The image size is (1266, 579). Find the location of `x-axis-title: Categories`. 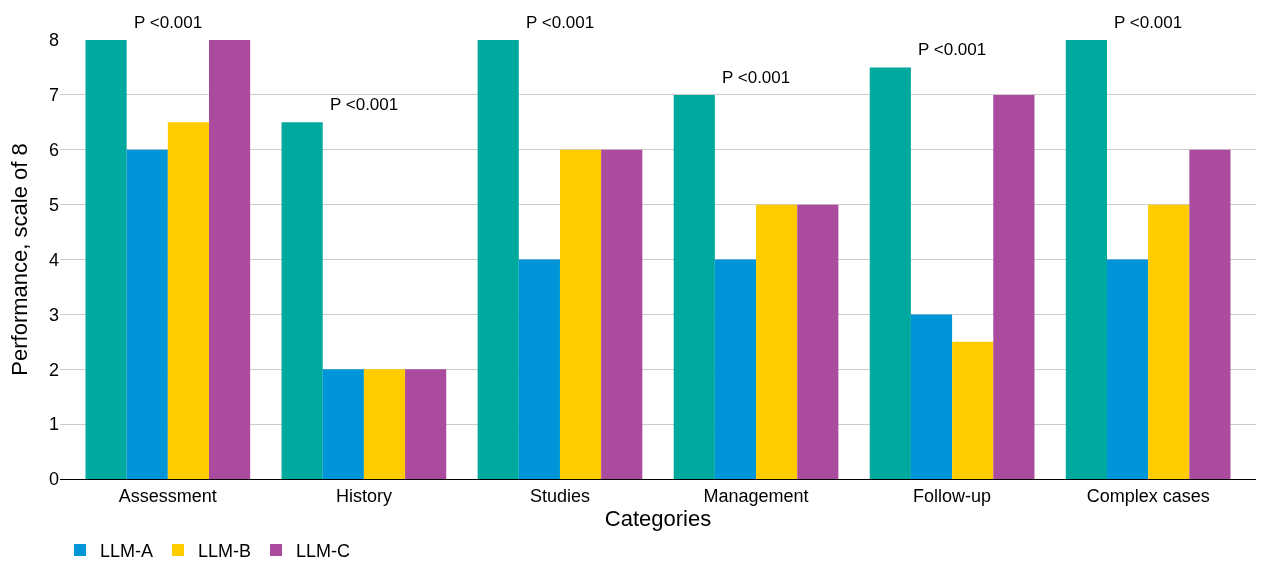

x-axis-title: Categories is located at coordinates (658, 518).